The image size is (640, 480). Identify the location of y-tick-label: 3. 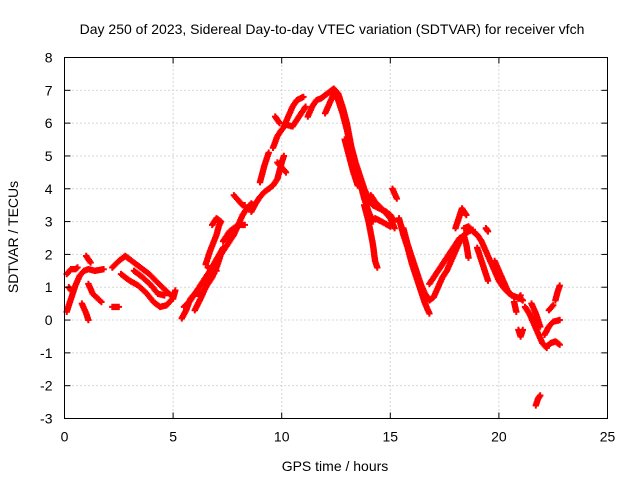
(49, 222).